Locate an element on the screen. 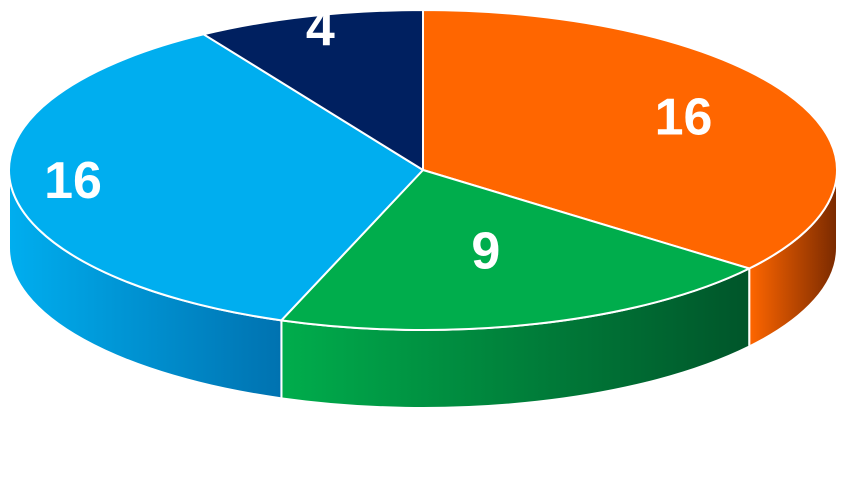 The image size is (841, 493). pie-data-label-2: 16 is located at coordinates (73, 181).